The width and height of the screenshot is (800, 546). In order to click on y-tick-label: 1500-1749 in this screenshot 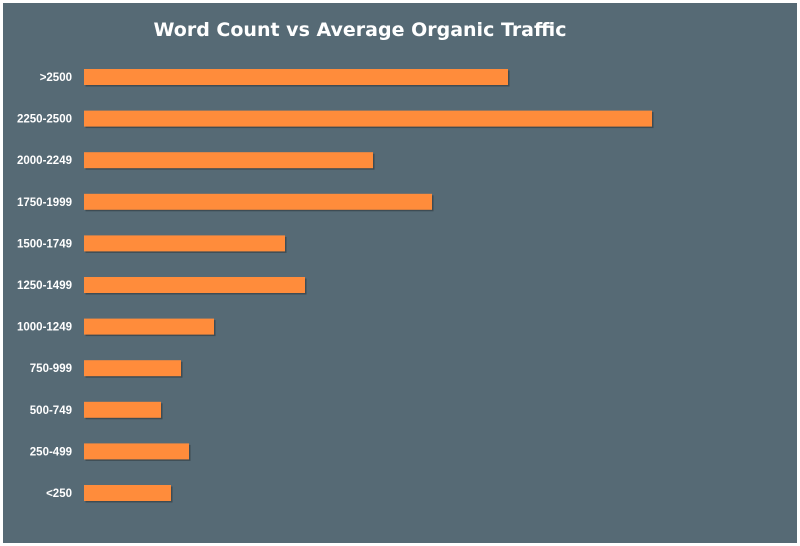, I will do `click(44, 244)`.